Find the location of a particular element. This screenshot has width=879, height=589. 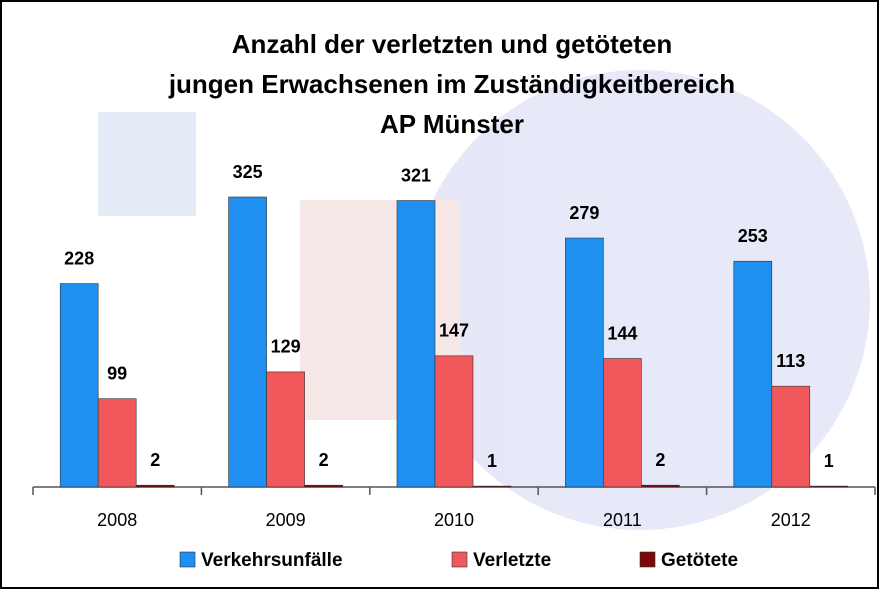

x-tick-label: 2008 is located at coordinates (117, 520).